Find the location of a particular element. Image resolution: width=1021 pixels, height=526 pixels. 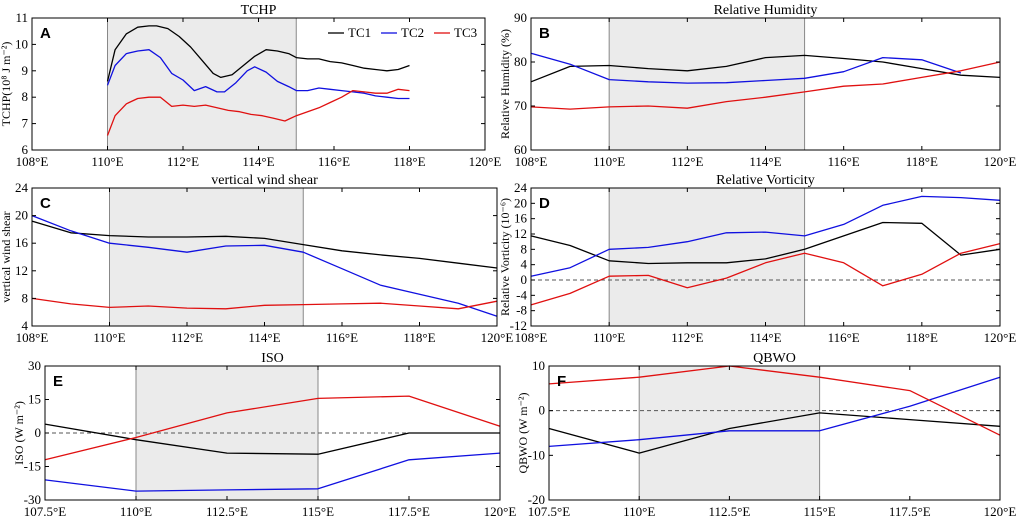

panel-letter: F is located at coordinates (561, 381).